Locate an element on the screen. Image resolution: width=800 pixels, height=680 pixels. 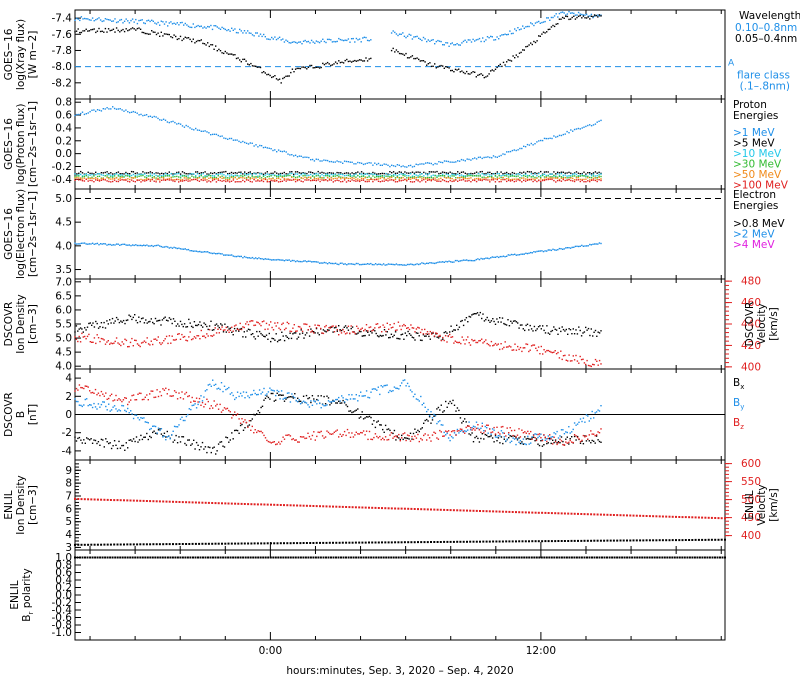
series--10-mev is located at coordinates (338, 174).